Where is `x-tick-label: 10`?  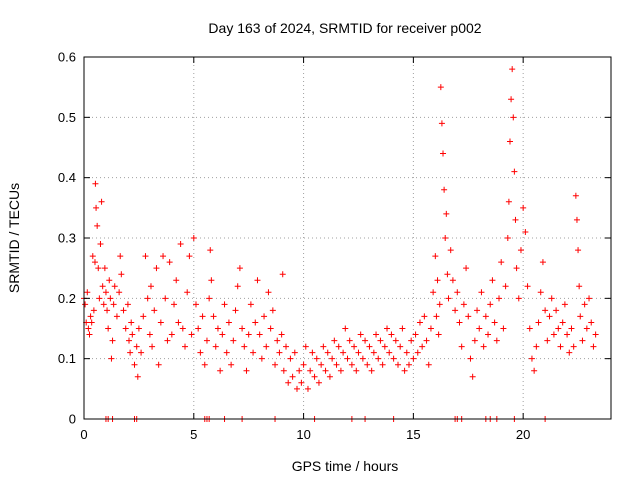
x-tick-label: 10 is located at coordinates (303, 434).